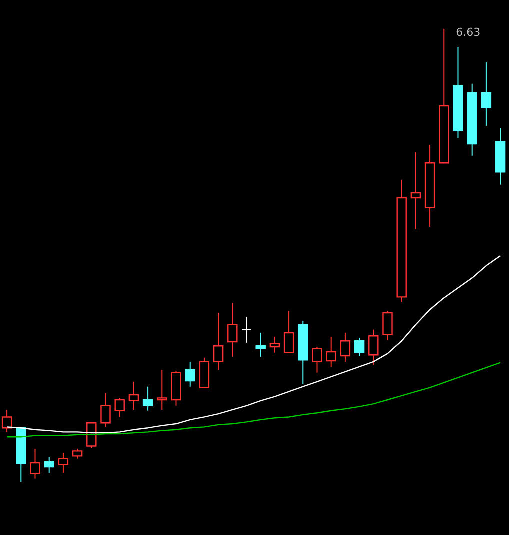 This screenshot has width=509, height=535. Describe the element at coordinates (468, 32) in the screenshot. I see `annotation: 6.63` at that location.